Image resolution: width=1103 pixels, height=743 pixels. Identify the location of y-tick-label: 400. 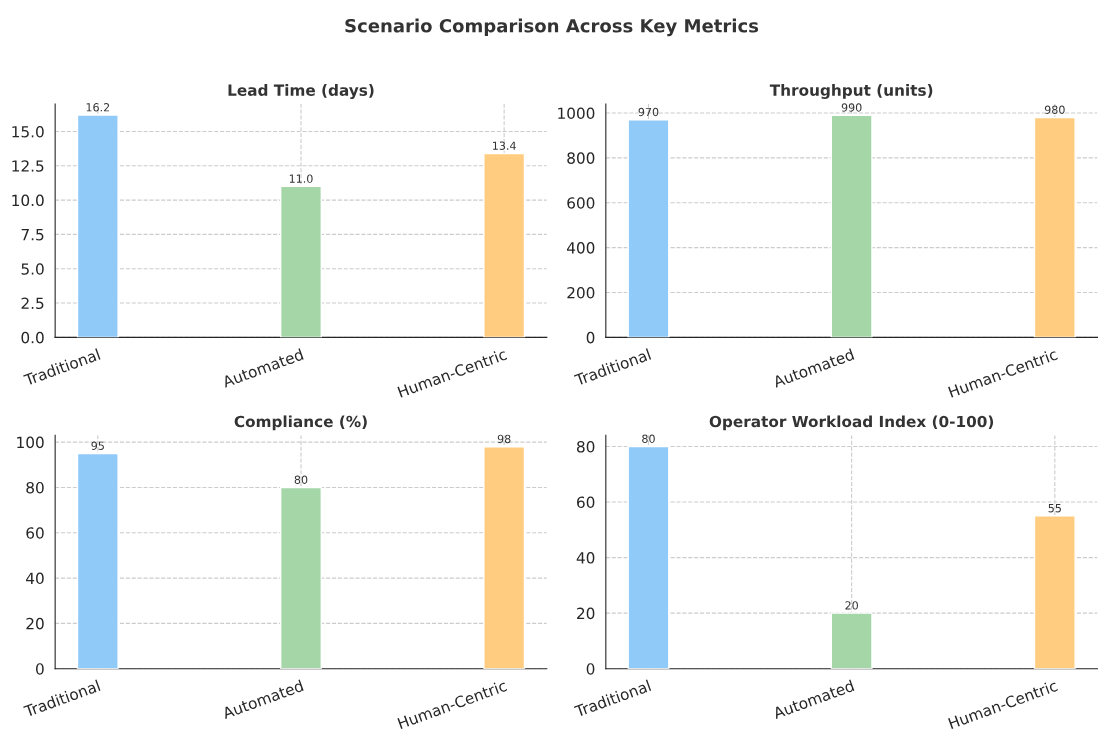
(580, 248).